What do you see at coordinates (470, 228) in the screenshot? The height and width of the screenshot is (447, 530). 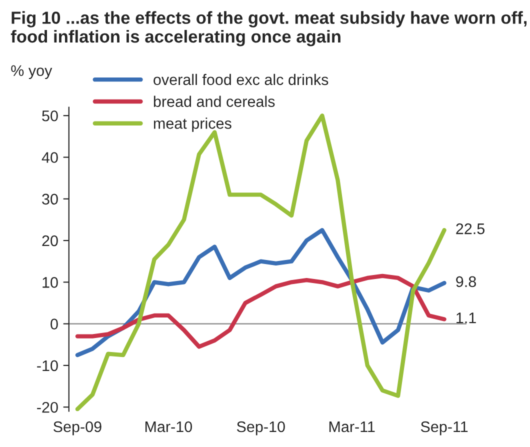 I see `annotation: 22.5` at bounding box center [470, 228].